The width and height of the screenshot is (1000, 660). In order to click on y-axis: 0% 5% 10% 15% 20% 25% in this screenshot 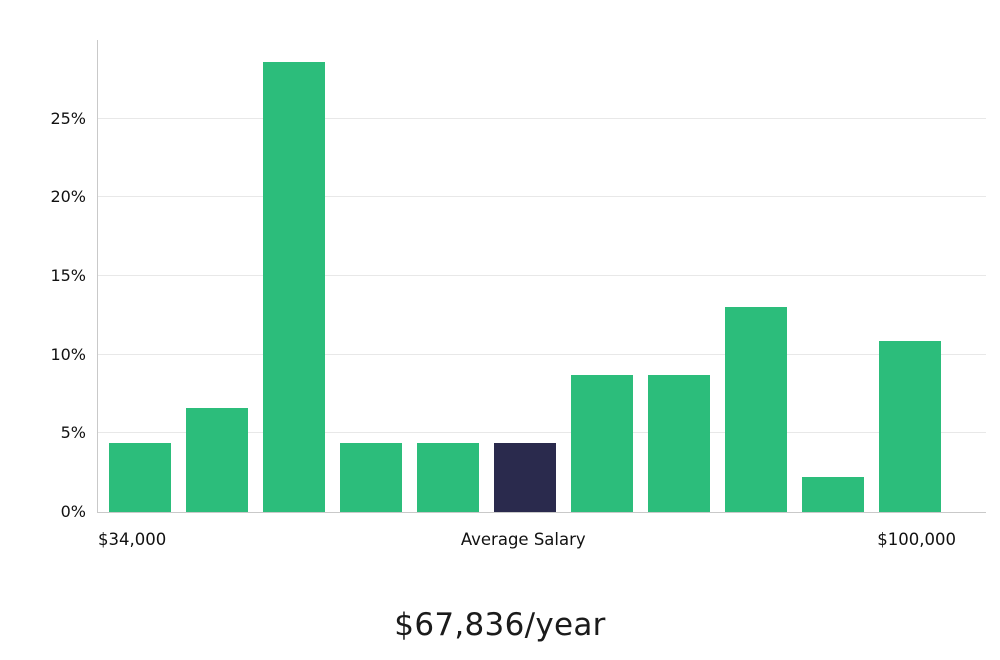, I will do `click(43, 280)`.